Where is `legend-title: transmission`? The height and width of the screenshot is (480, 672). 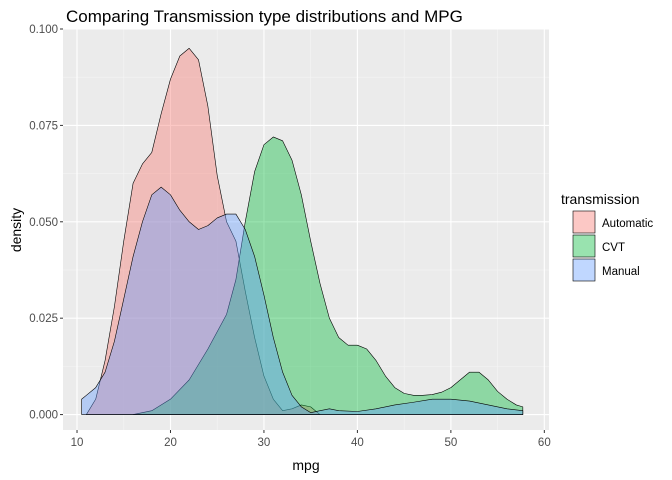 legend-title: transmission is located at coordinates (600, 199).